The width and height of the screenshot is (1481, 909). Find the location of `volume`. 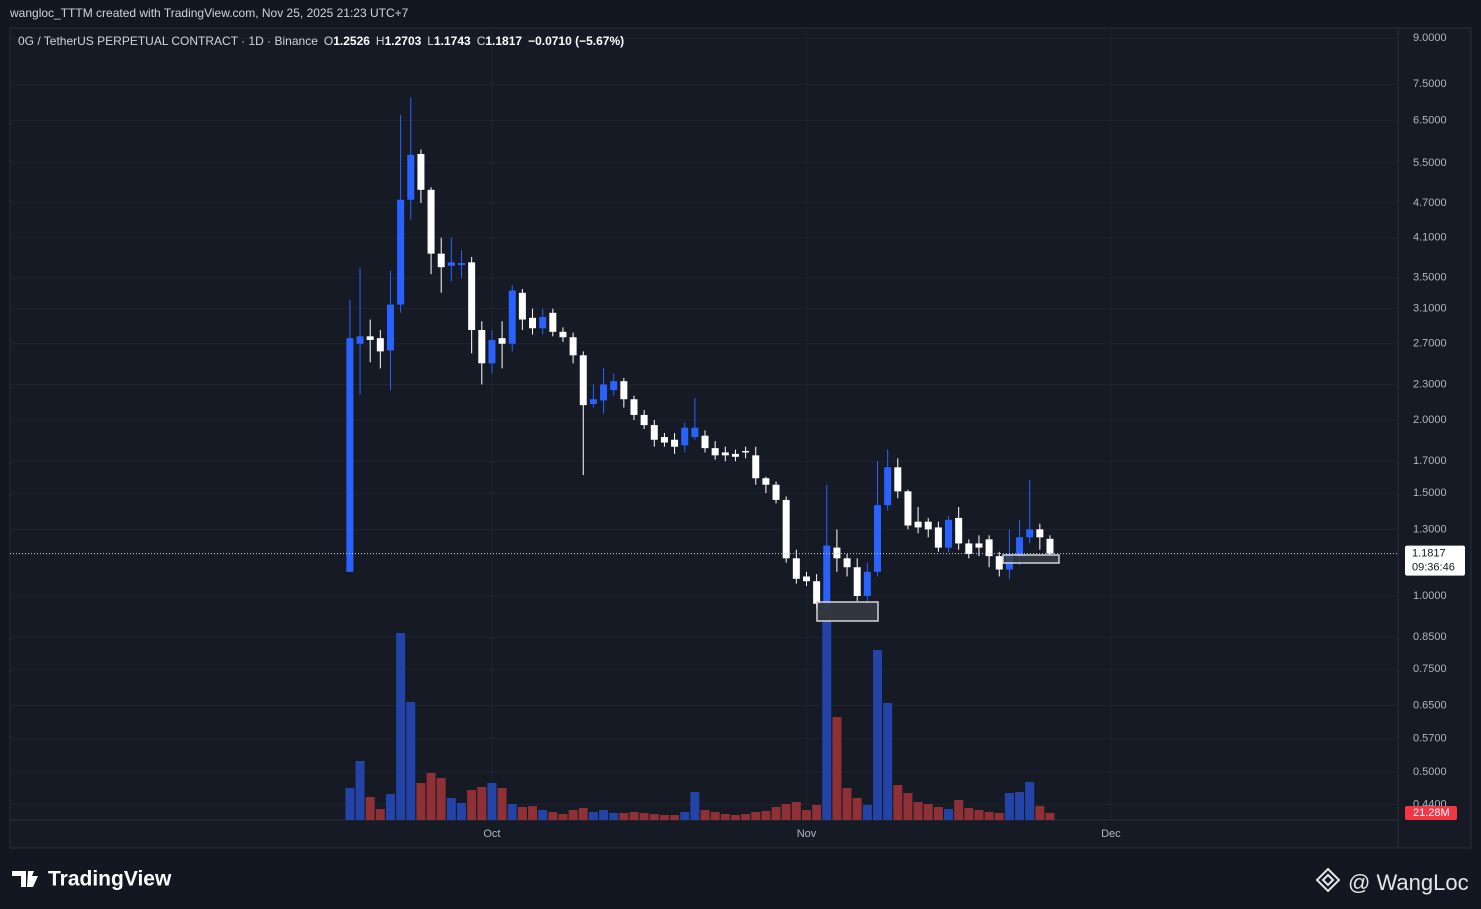

volume is located at coordinates (700, 720).